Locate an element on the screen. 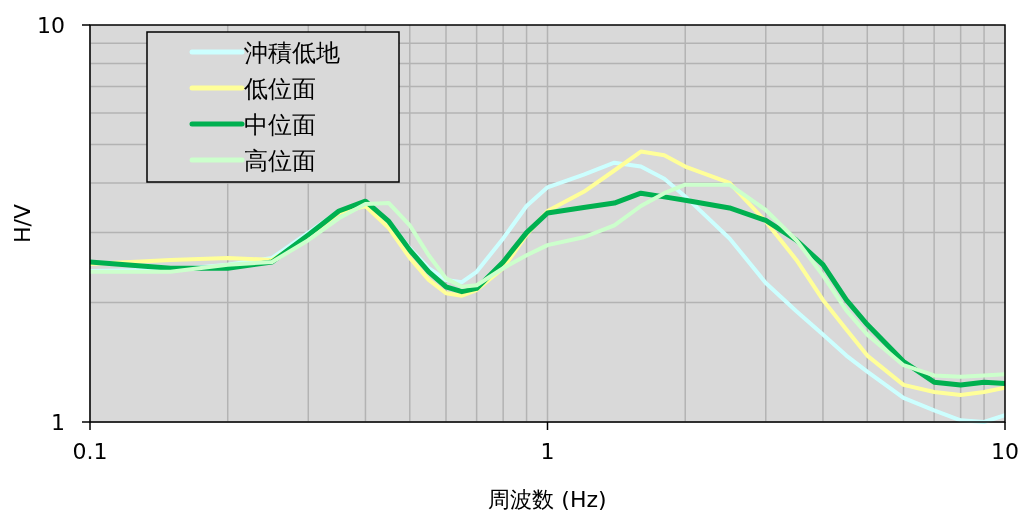 This screenshot has width=1025, height=513. legend-label: 高位面 is located at coordinates (280, 161).